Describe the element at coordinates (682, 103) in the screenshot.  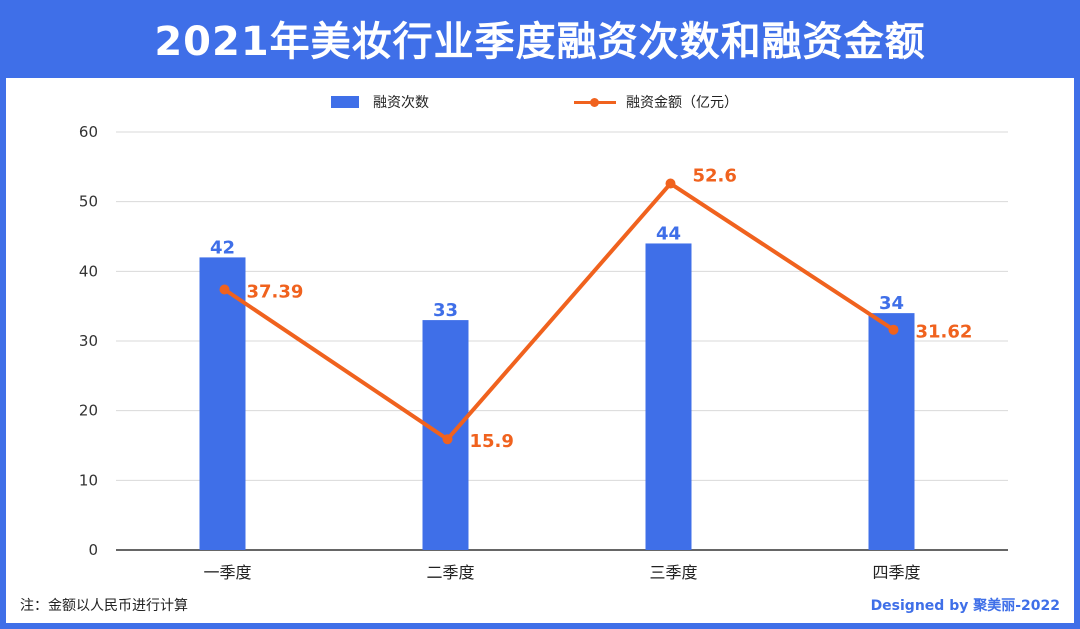
I see `legend-line-label: 融资金额（亿元）` at that location.